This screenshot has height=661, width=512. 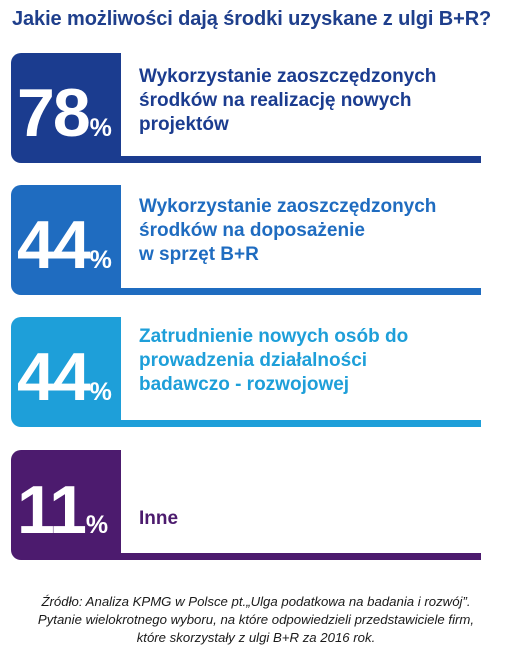 I want to click on category-label: Inne, so click(x=159, y=518).